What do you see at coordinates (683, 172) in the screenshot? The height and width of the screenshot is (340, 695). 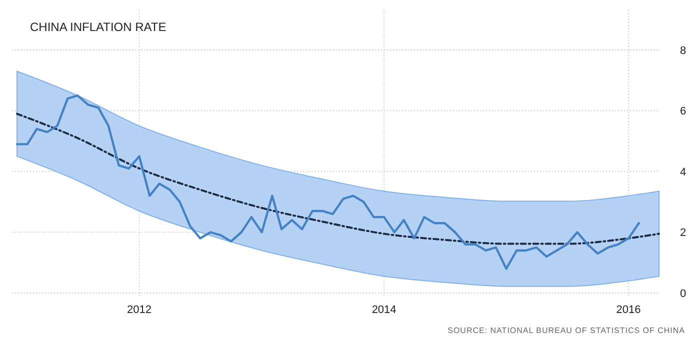 I see `y-tick-label: 4` at bounding box center [683, 172].